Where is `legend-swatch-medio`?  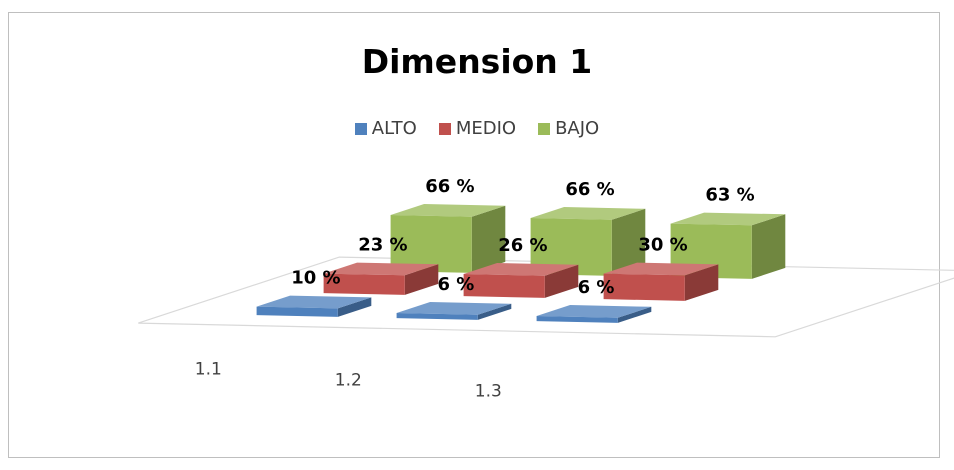 legend-swatch-medio is located at coordinates (444, 128).